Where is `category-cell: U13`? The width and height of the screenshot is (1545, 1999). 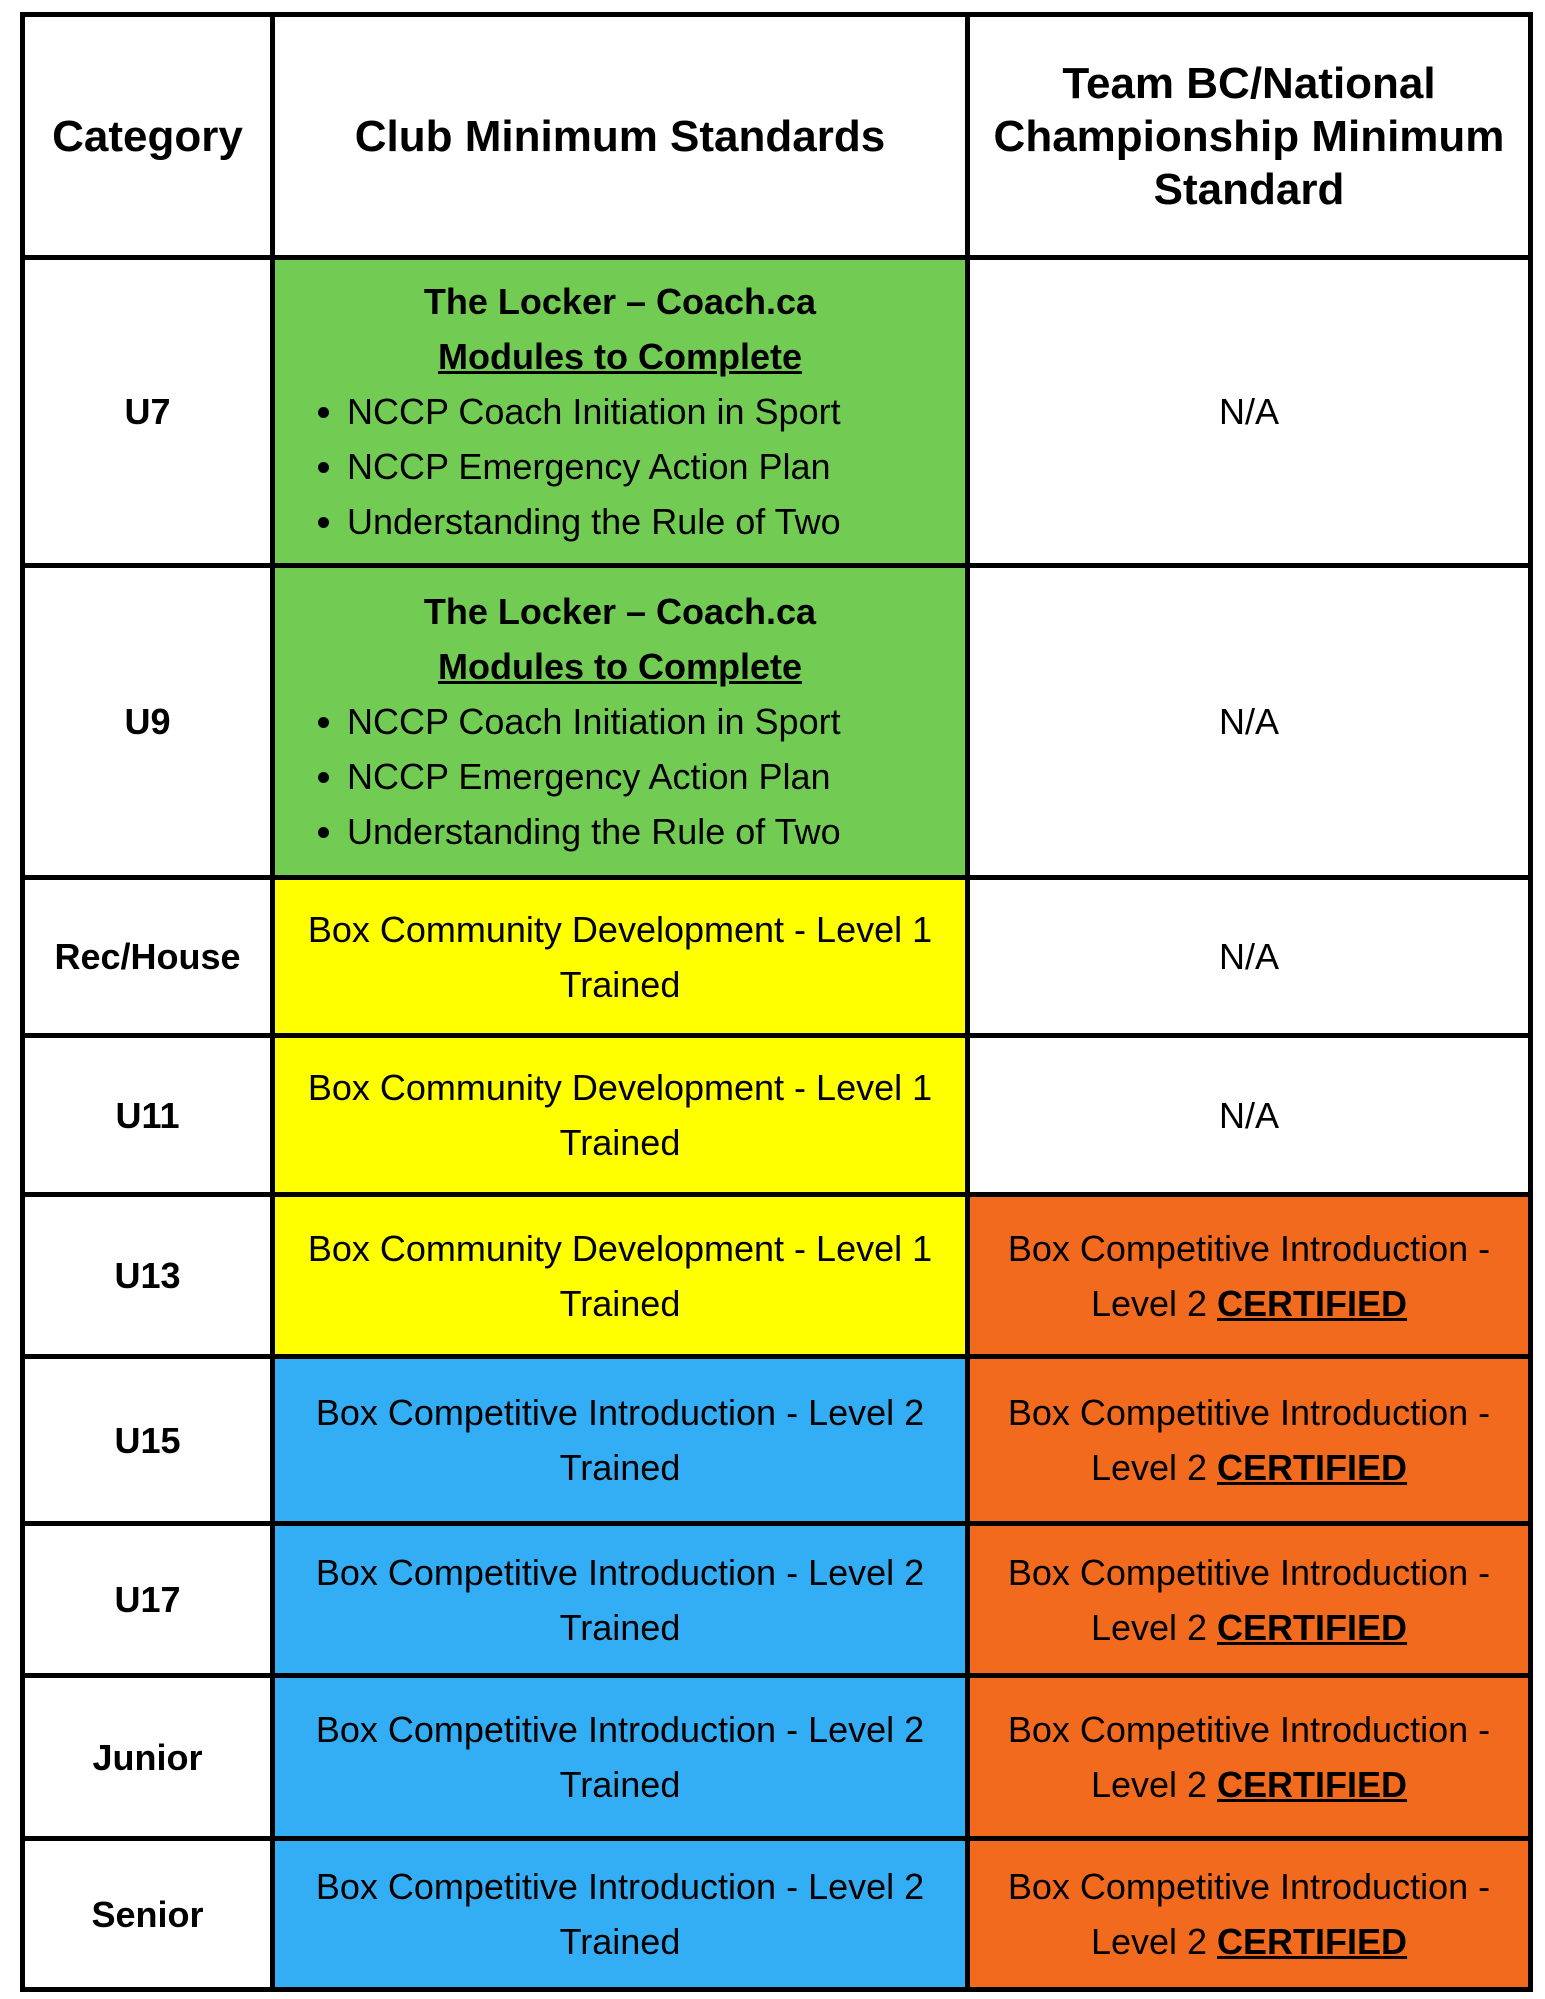
category-cell: U13 is located at coordinates (147, 1275).